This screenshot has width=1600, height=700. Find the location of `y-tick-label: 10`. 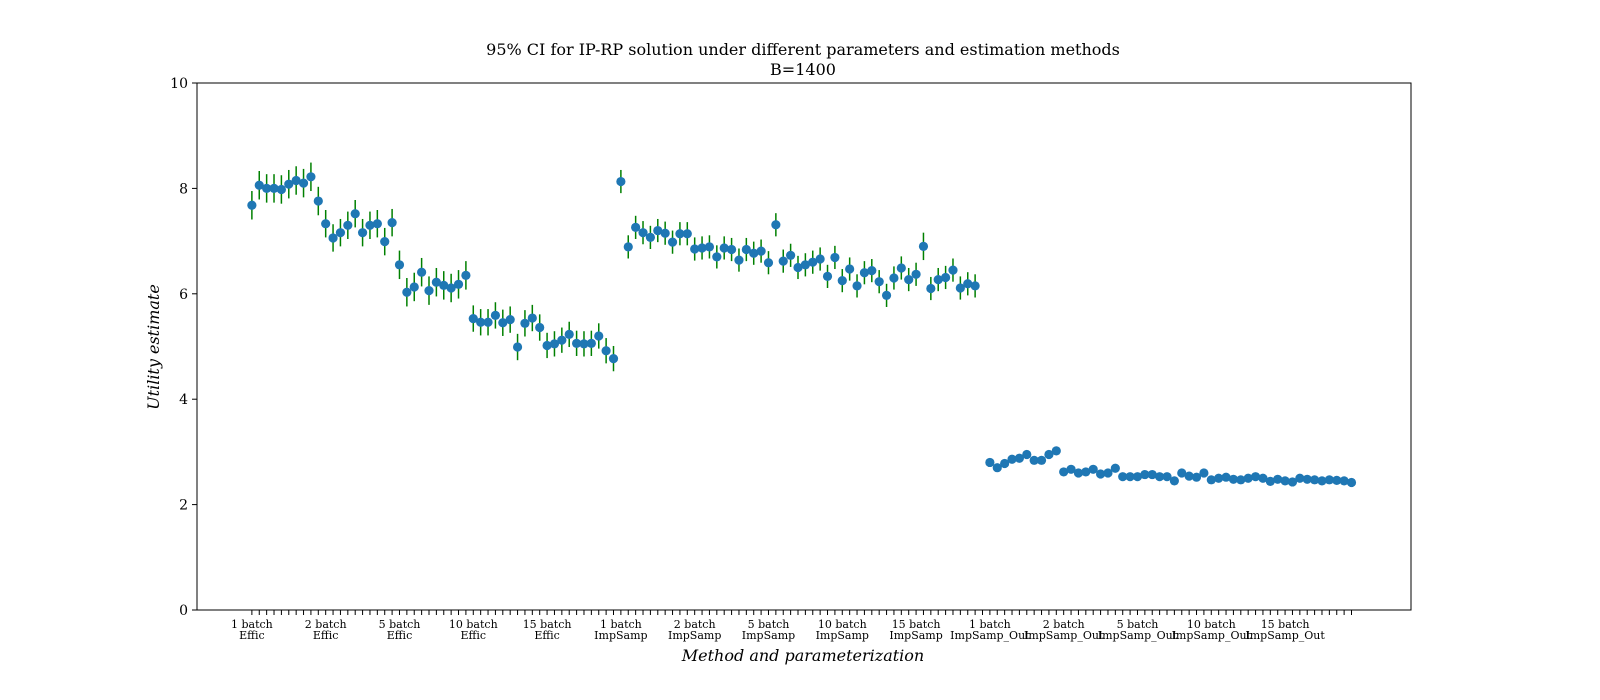

y-tick-label: 10 is located at coordinates (179, 84).